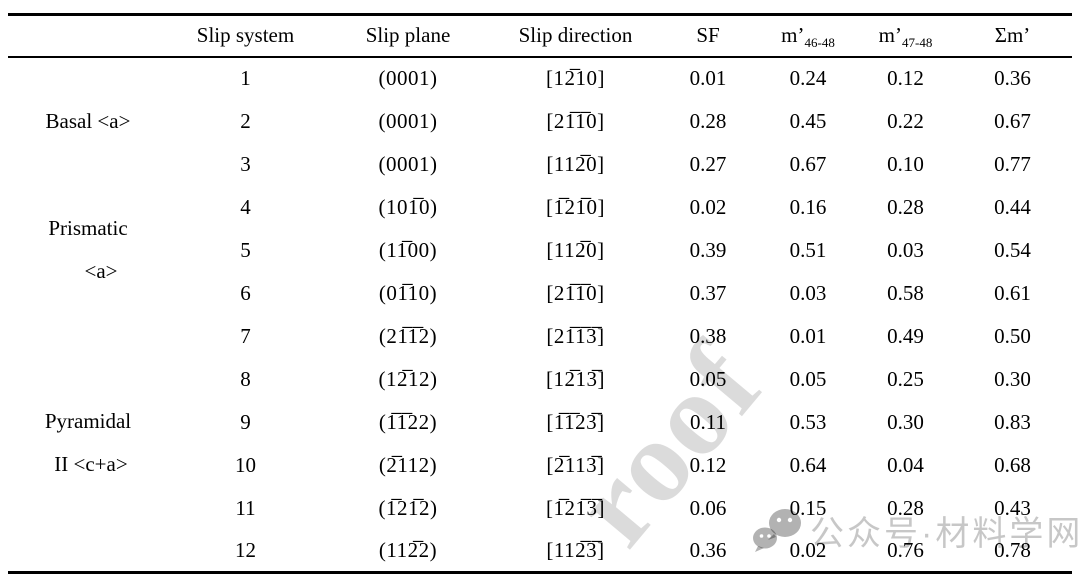  Describe the element at coordinates (245, 120) in the screenshot. I see `slip-system-cell: 2` at that location.